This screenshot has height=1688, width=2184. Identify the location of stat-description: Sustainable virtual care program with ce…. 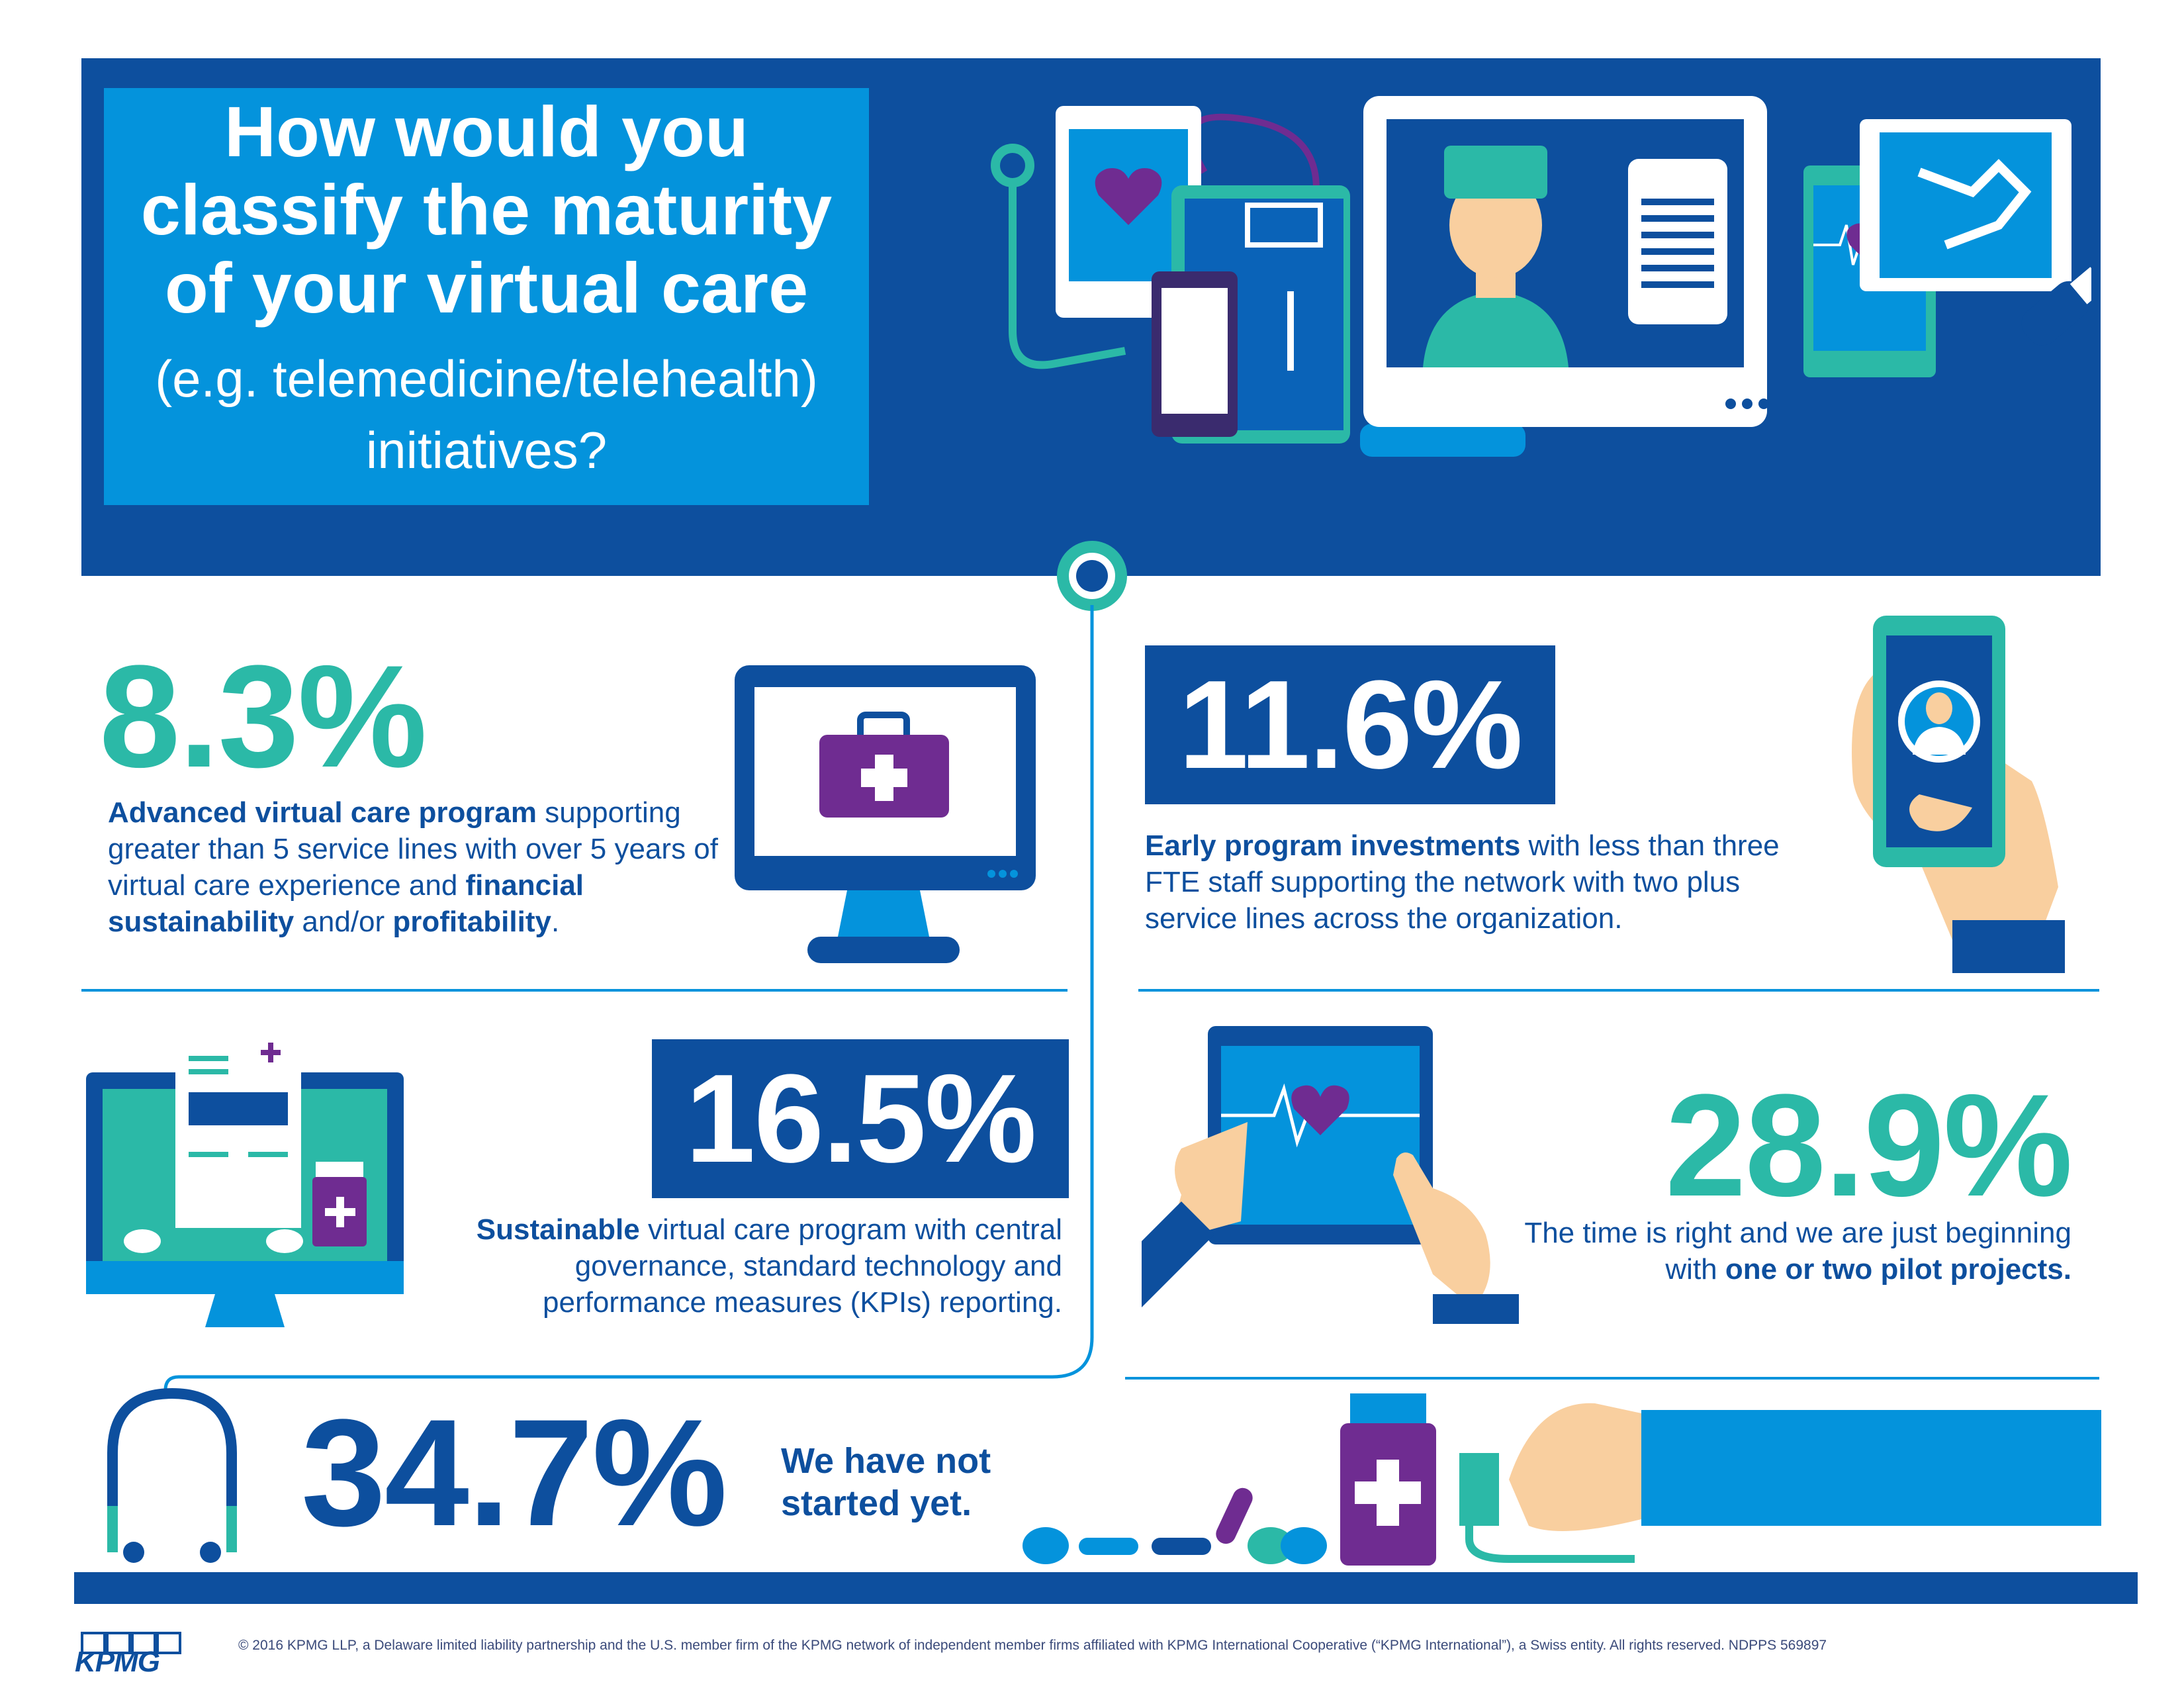
(769, 1266).